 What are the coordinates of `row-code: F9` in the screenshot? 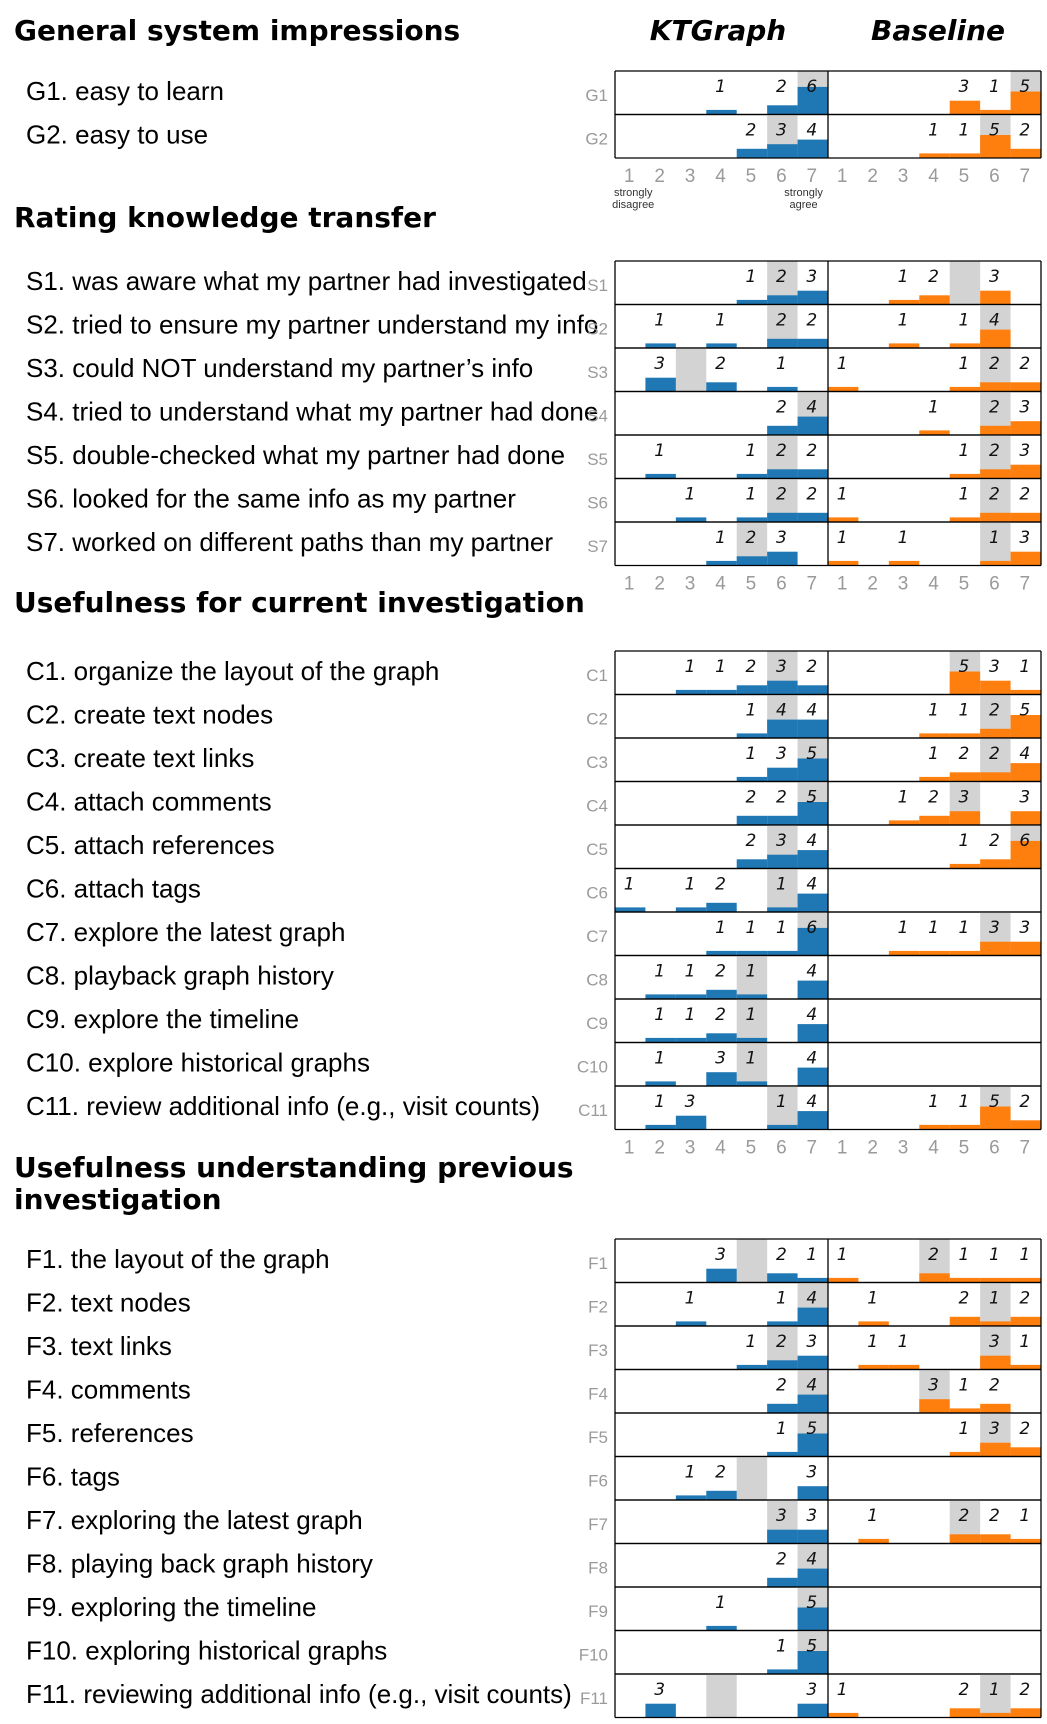 It's located at (598, 1611).